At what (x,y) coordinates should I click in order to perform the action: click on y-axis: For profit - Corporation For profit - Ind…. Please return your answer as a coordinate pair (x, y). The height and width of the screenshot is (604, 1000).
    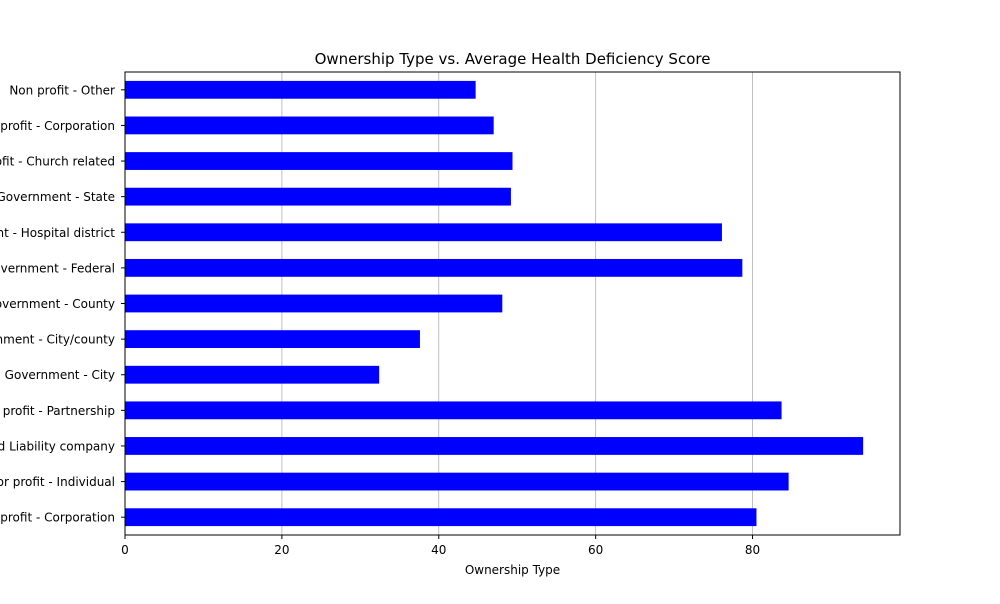
    Looking at the image, I should click on (62, 304).